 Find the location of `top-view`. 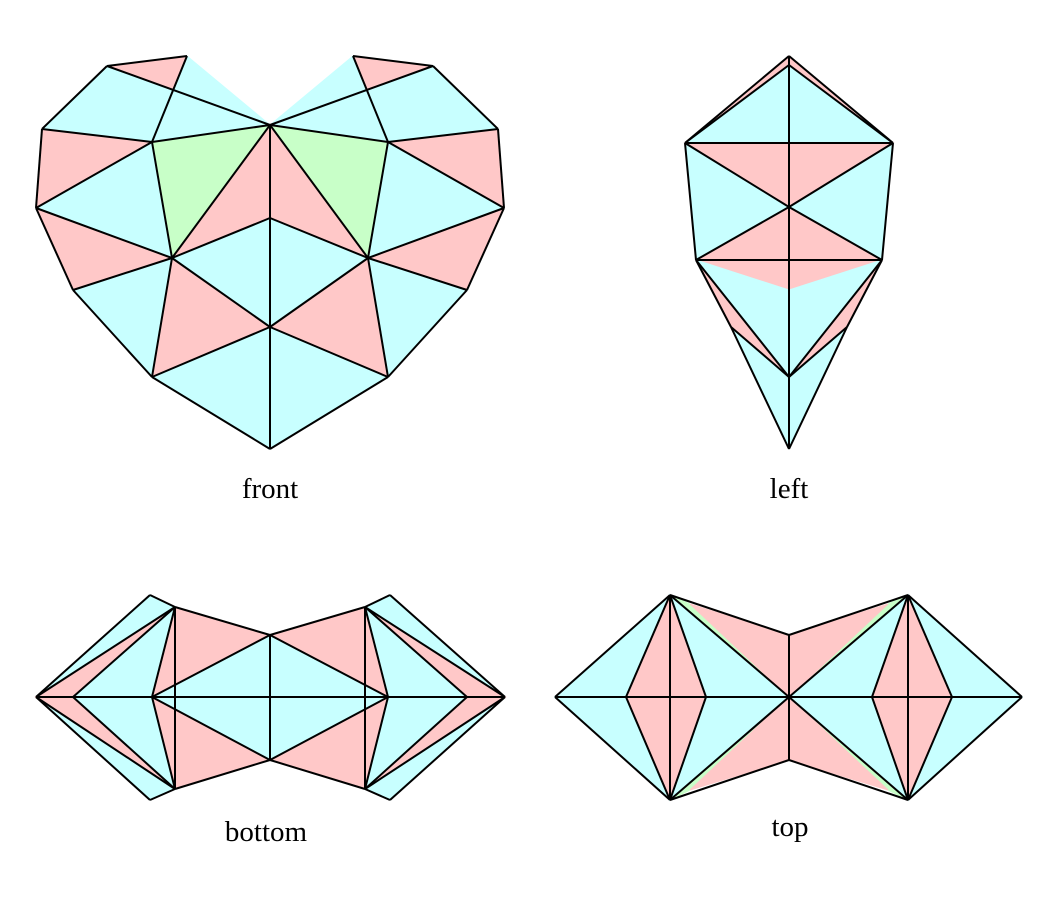

top-view is located at coordinates (788, 697).